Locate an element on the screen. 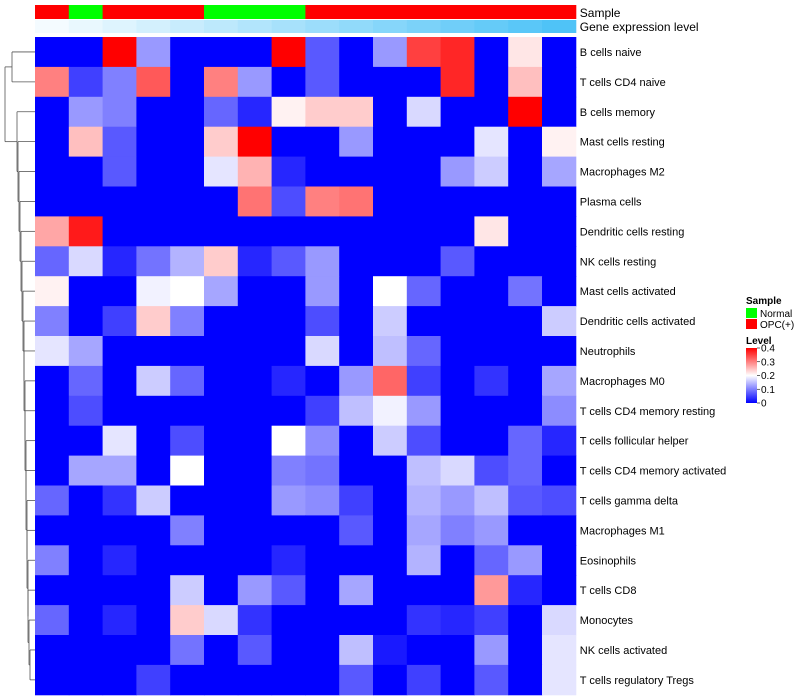 This screenshot has width=800, height=700. legend-tick-label: 0.4 is located at coordinates (768, 349).